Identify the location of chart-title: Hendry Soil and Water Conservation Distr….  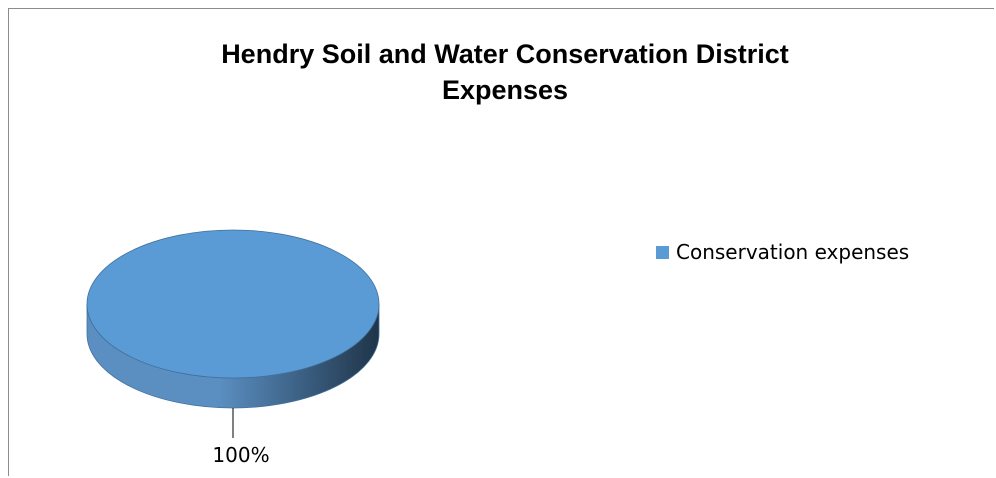
(505, 72).